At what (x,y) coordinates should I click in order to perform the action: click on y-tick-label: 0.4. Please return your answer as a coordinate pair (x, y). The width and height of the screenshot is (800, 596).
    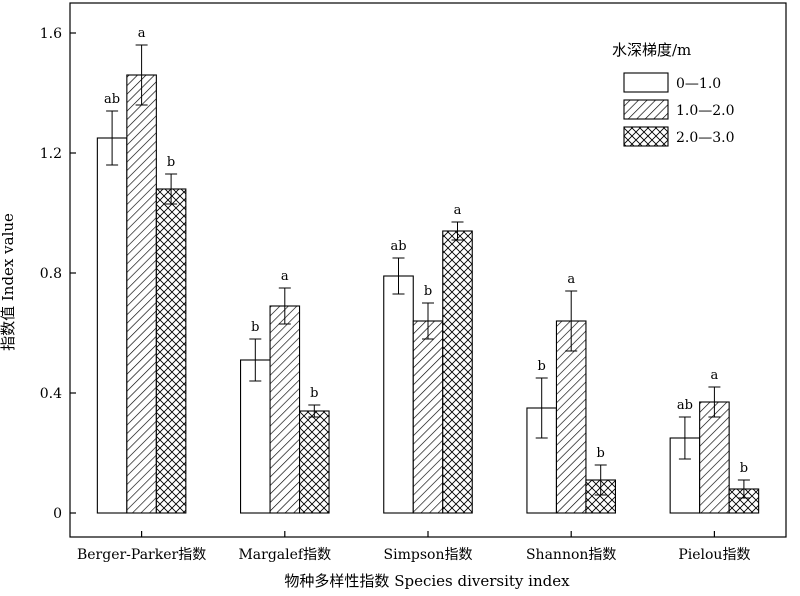
    Looking at the image, I should click on (51, 394).